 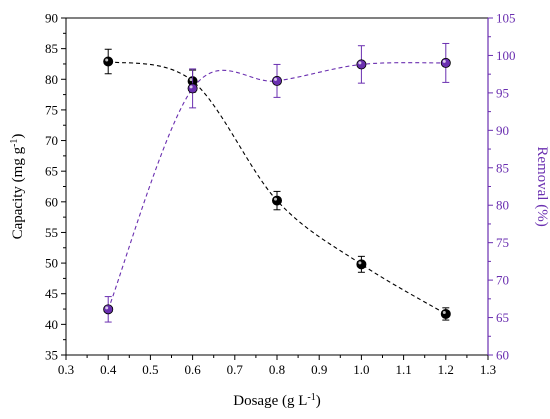 I want to click on y-tick-label-right: 105, so click(x=506, y=18).